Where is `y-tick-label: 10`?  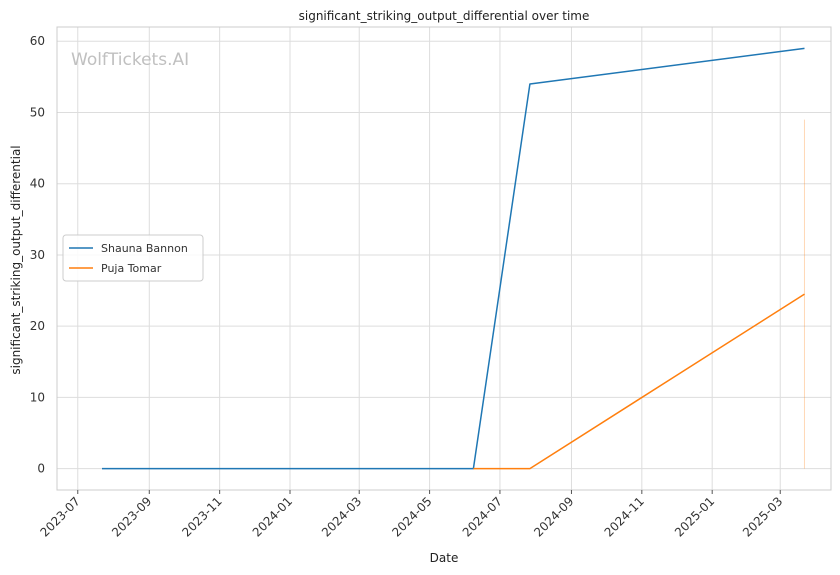
y-tick-label: 10 is located at coordinates (37, 397).